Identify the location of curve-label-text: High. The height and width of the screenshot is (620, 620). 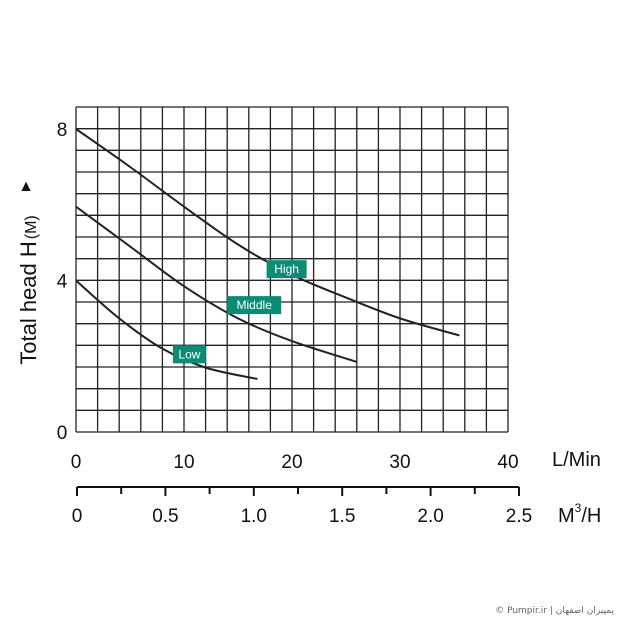
(286, 269).